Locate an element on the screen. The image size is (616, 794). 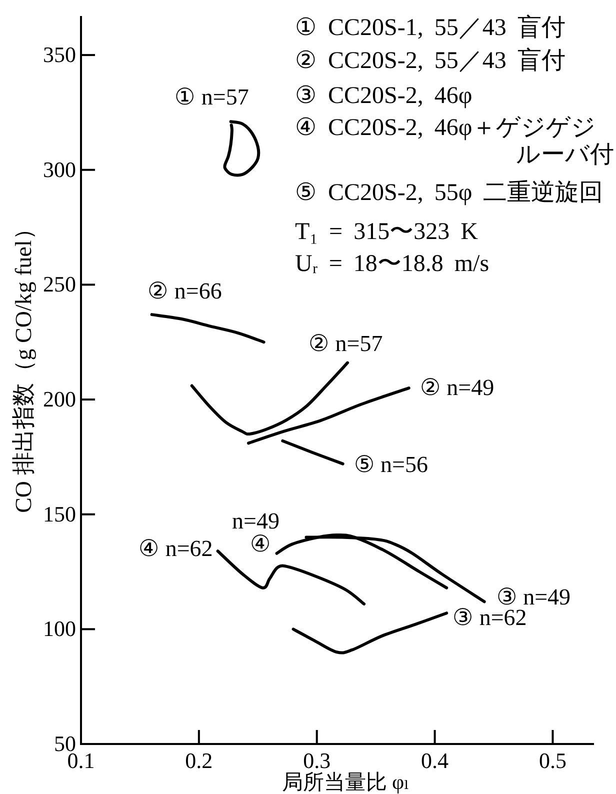
x-axis-title: 局所当量比 φₗ is located at coordinates (346, 782).